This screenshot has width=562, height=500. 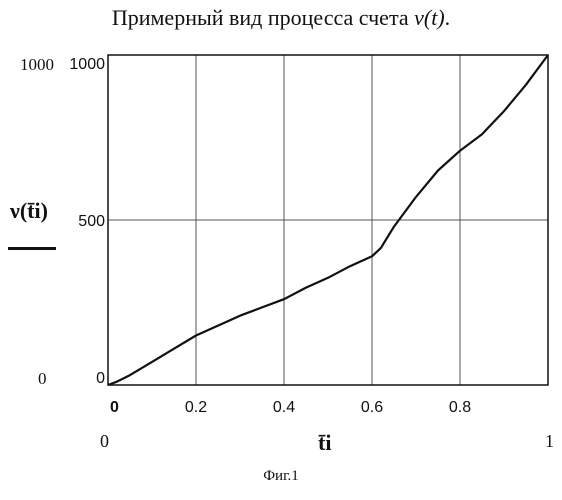 I want to click on x-axis-label: t̄i, so click(x=325, y=442).